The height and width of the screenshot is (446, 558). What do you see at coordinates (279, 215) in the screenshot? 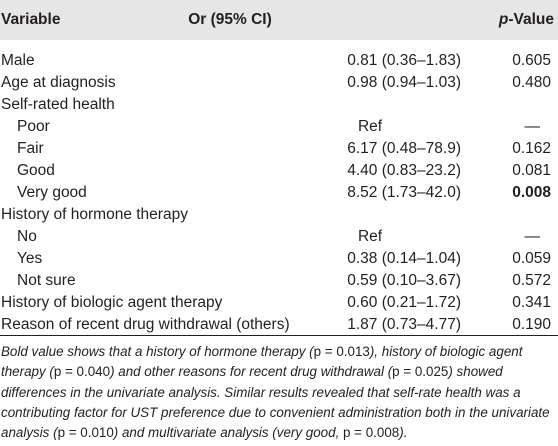
I see `table-row-group: History of hormone therapy` at bounding box center [279, 215].